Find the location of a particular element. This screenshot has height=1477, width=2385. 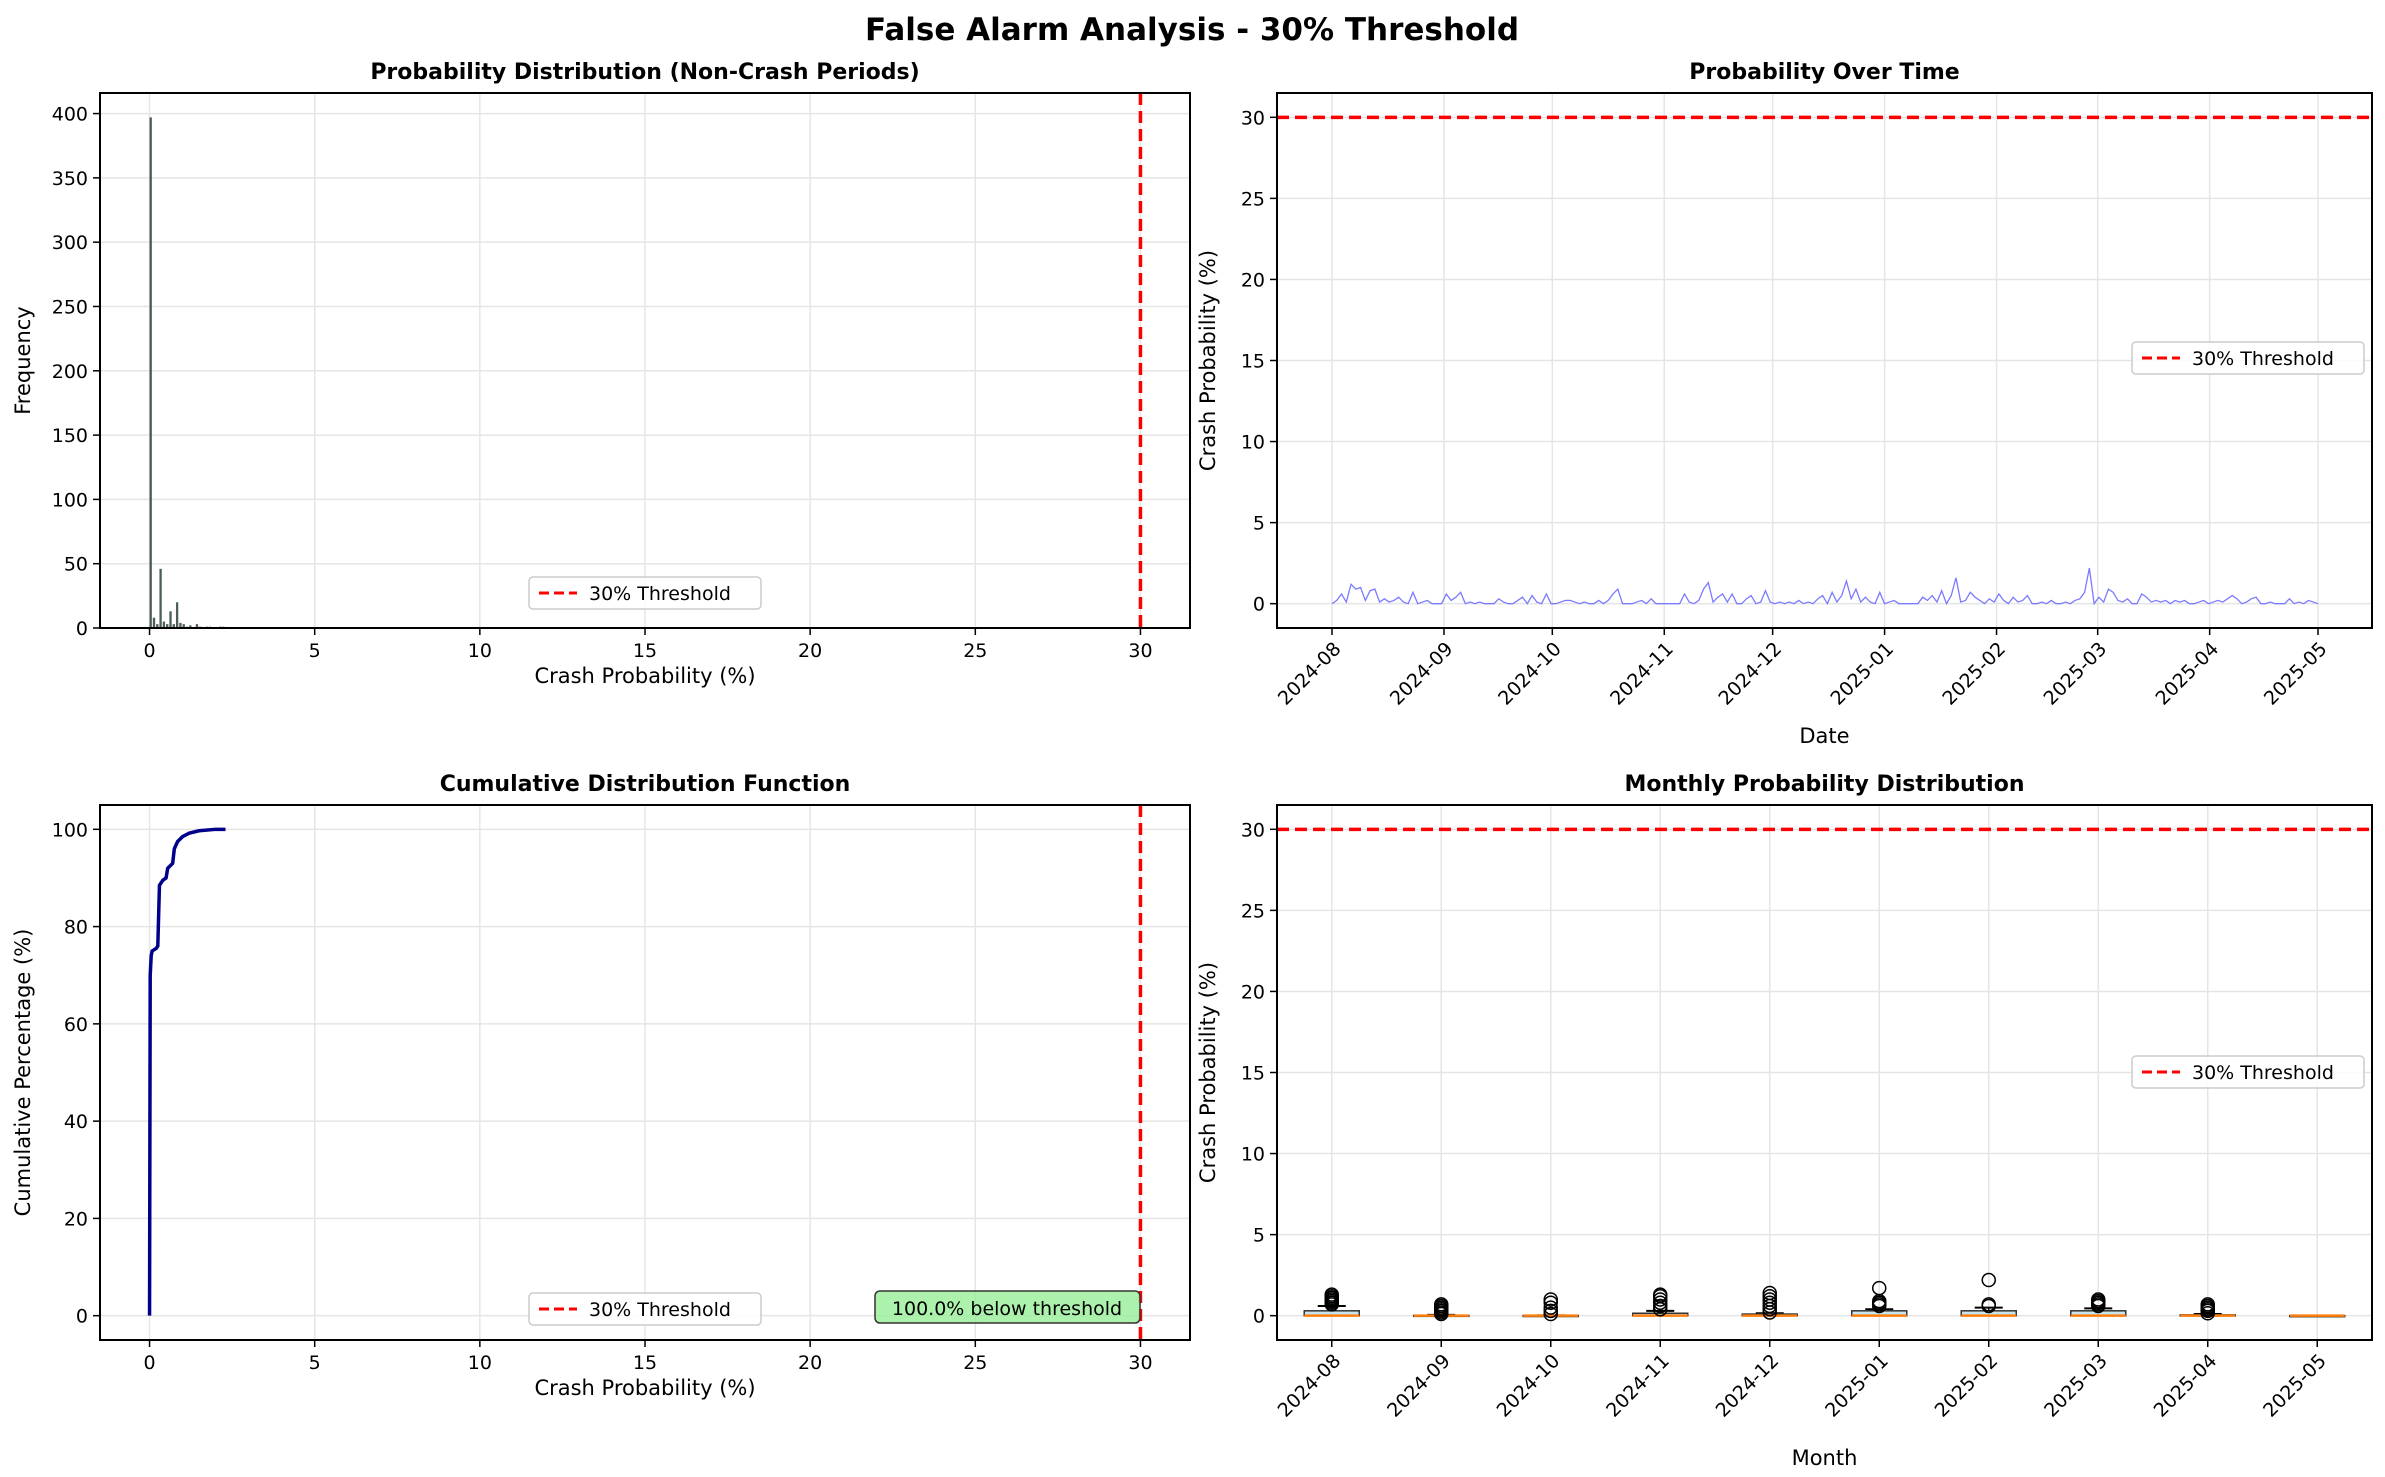

y-tick-label: 350 is located at coordinates (70, 179).